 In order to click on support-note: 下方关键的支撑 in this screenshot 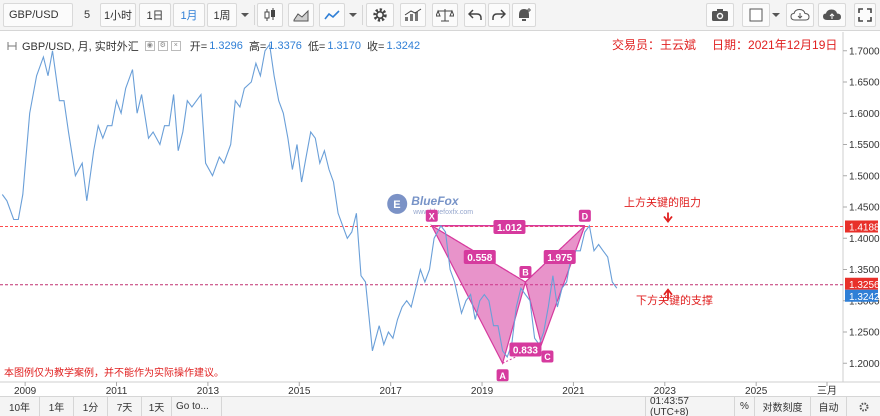, I will do `click(674, 301)`.